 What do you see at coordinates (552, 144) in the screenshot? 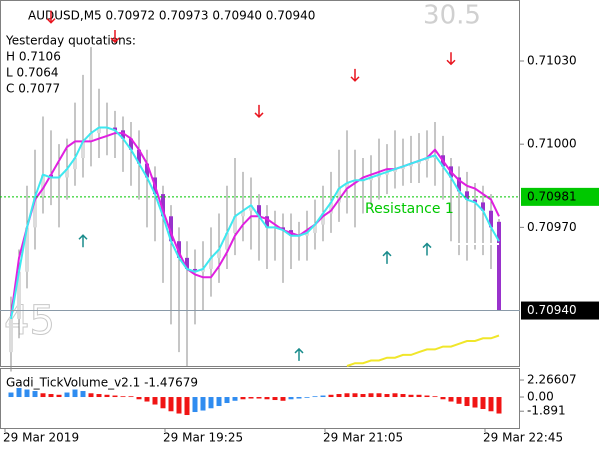
I see `y-tick-label: 0.71000` at bounding box center [552, 144].